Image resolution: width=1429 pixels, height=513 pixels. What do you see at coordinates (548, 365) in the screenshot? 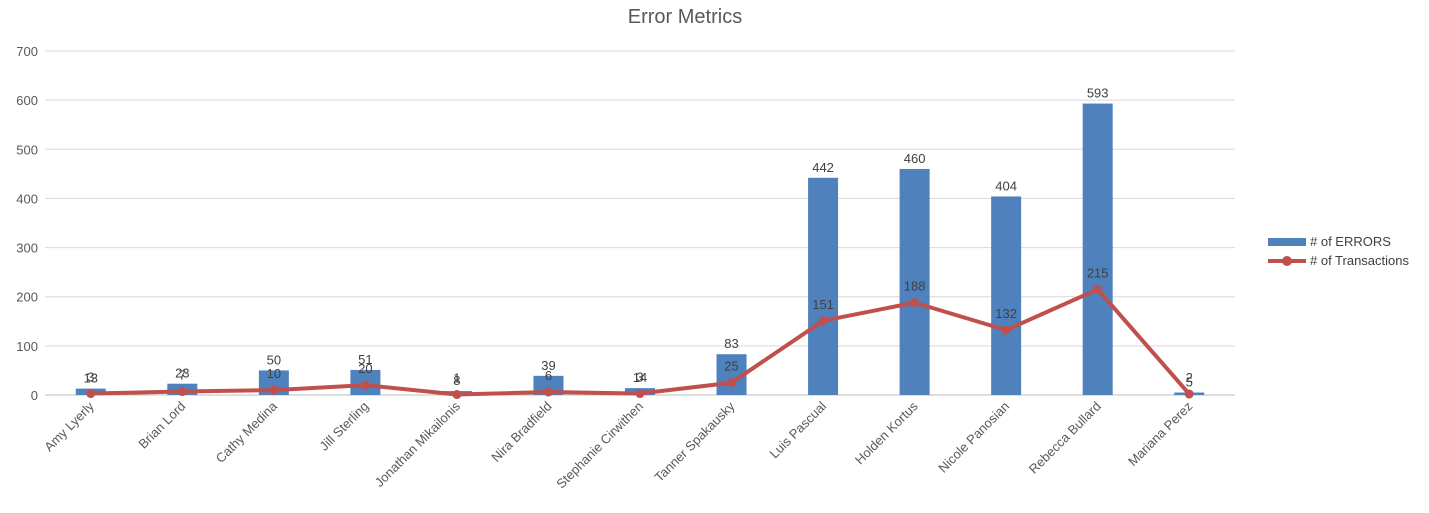
I see `bar-value-label: 39` at bounding box center [548, 365].